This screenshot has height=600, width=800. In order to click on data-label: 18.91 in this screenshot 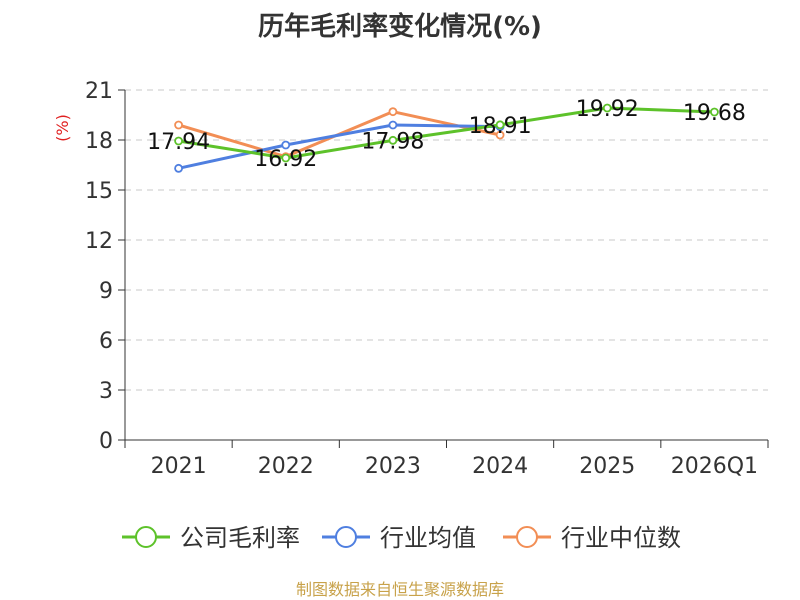, I will do `click(500, 126)`.